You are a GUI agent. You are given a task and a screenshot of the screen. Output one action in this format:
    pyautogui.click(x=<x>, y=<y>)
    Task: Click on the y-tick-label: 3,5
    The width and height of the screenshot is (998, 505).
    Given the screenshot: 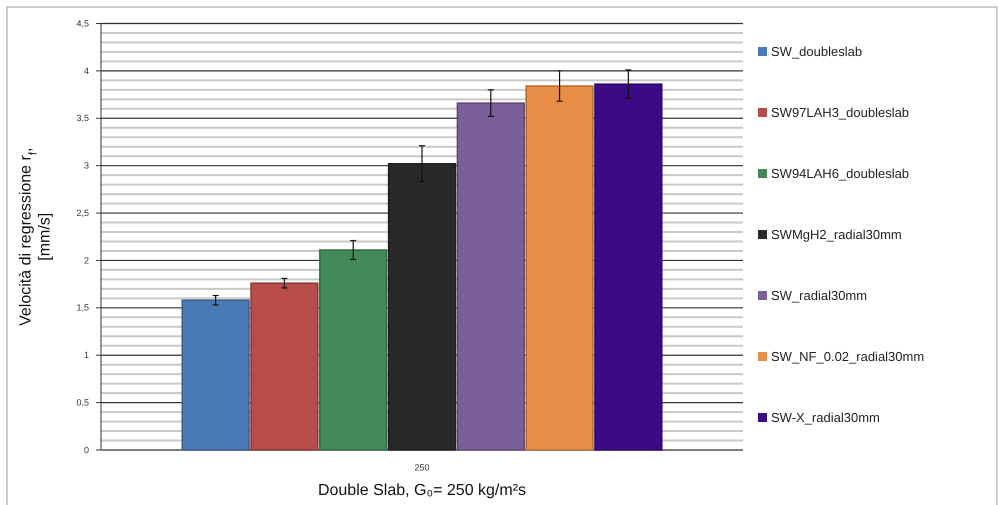 What is the action you would take?
    pyautogui.click(x=82, y=118)
    